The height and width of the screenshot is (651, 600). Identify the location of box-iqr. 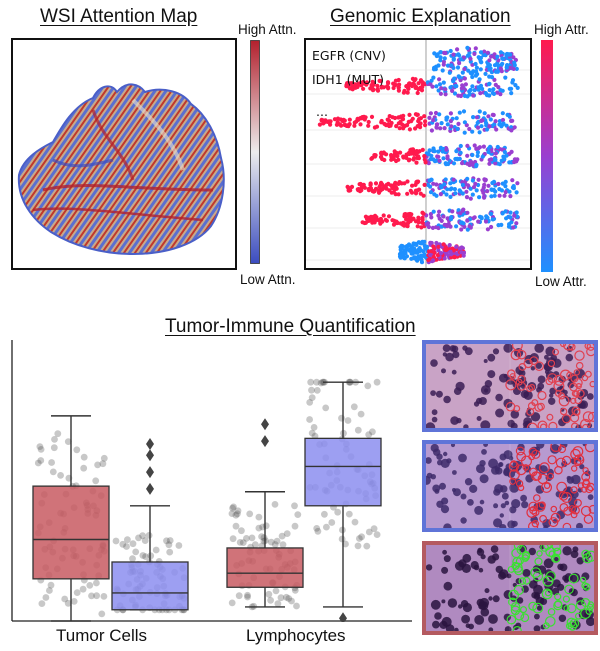
(71, 532).